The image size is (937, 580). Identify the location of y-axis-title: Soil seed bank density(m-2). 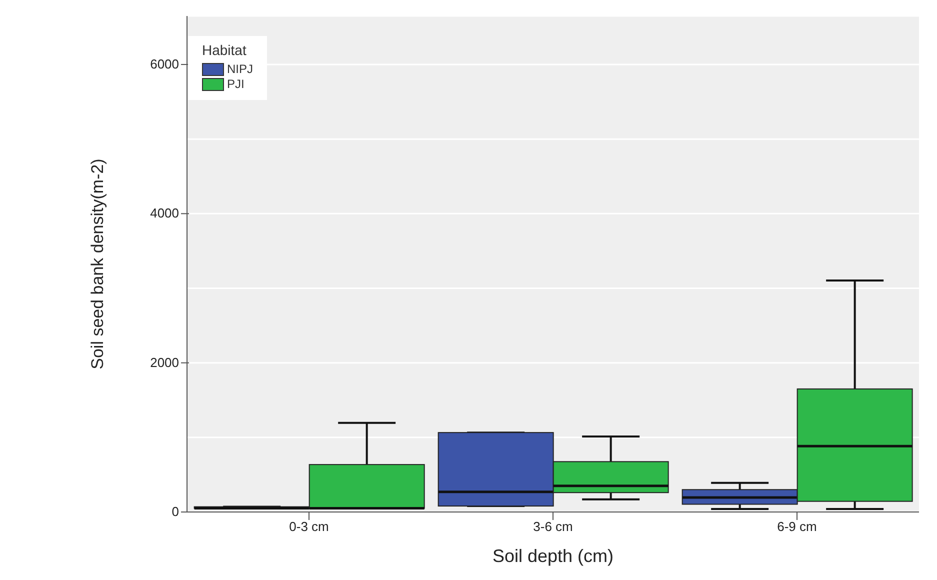
(98, 264).